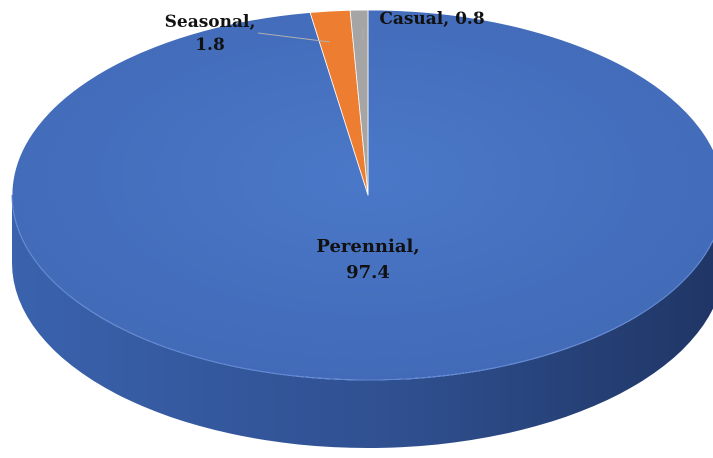  Describe the element at coordinates (359, 102) in the screenshot. I see `pie-slice-casual` at that location.